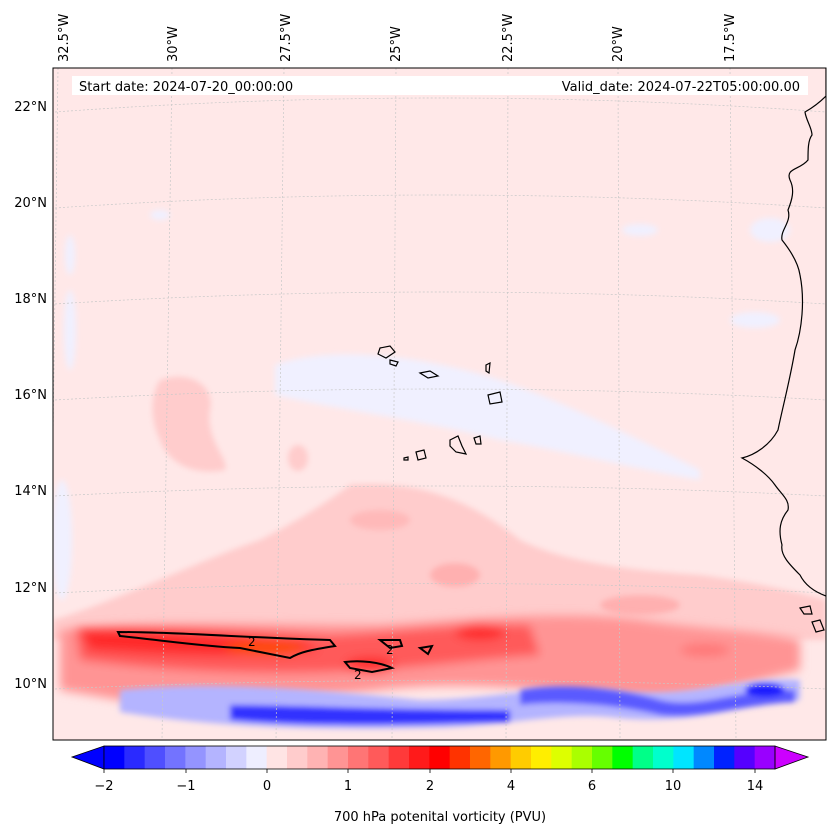 The image size is (837, 836). What do you see at coordinates (186, 87) in the screenshot?
I see `start-date-label: Start date: 2024-07-20_00:00:00` at bounding box center [186, 87].